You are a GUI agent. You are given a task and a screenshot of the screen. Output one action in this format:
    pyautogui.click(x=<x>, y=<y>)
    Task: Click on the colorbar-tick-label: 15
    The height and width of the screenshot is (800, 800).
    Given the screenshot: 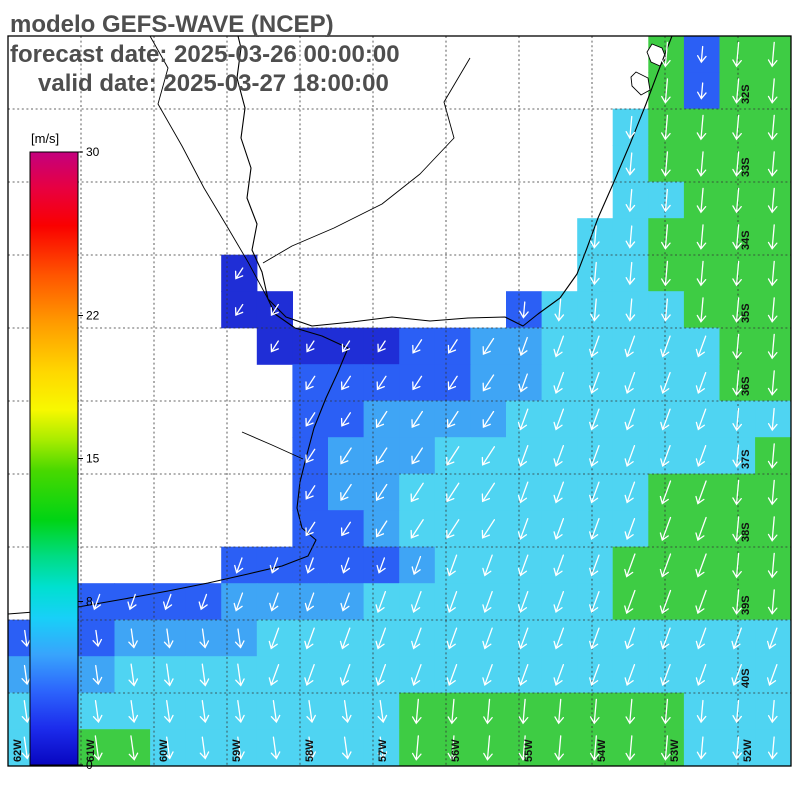 What is the action you would take?
    pyautogui.click(x=93, y=459)
    